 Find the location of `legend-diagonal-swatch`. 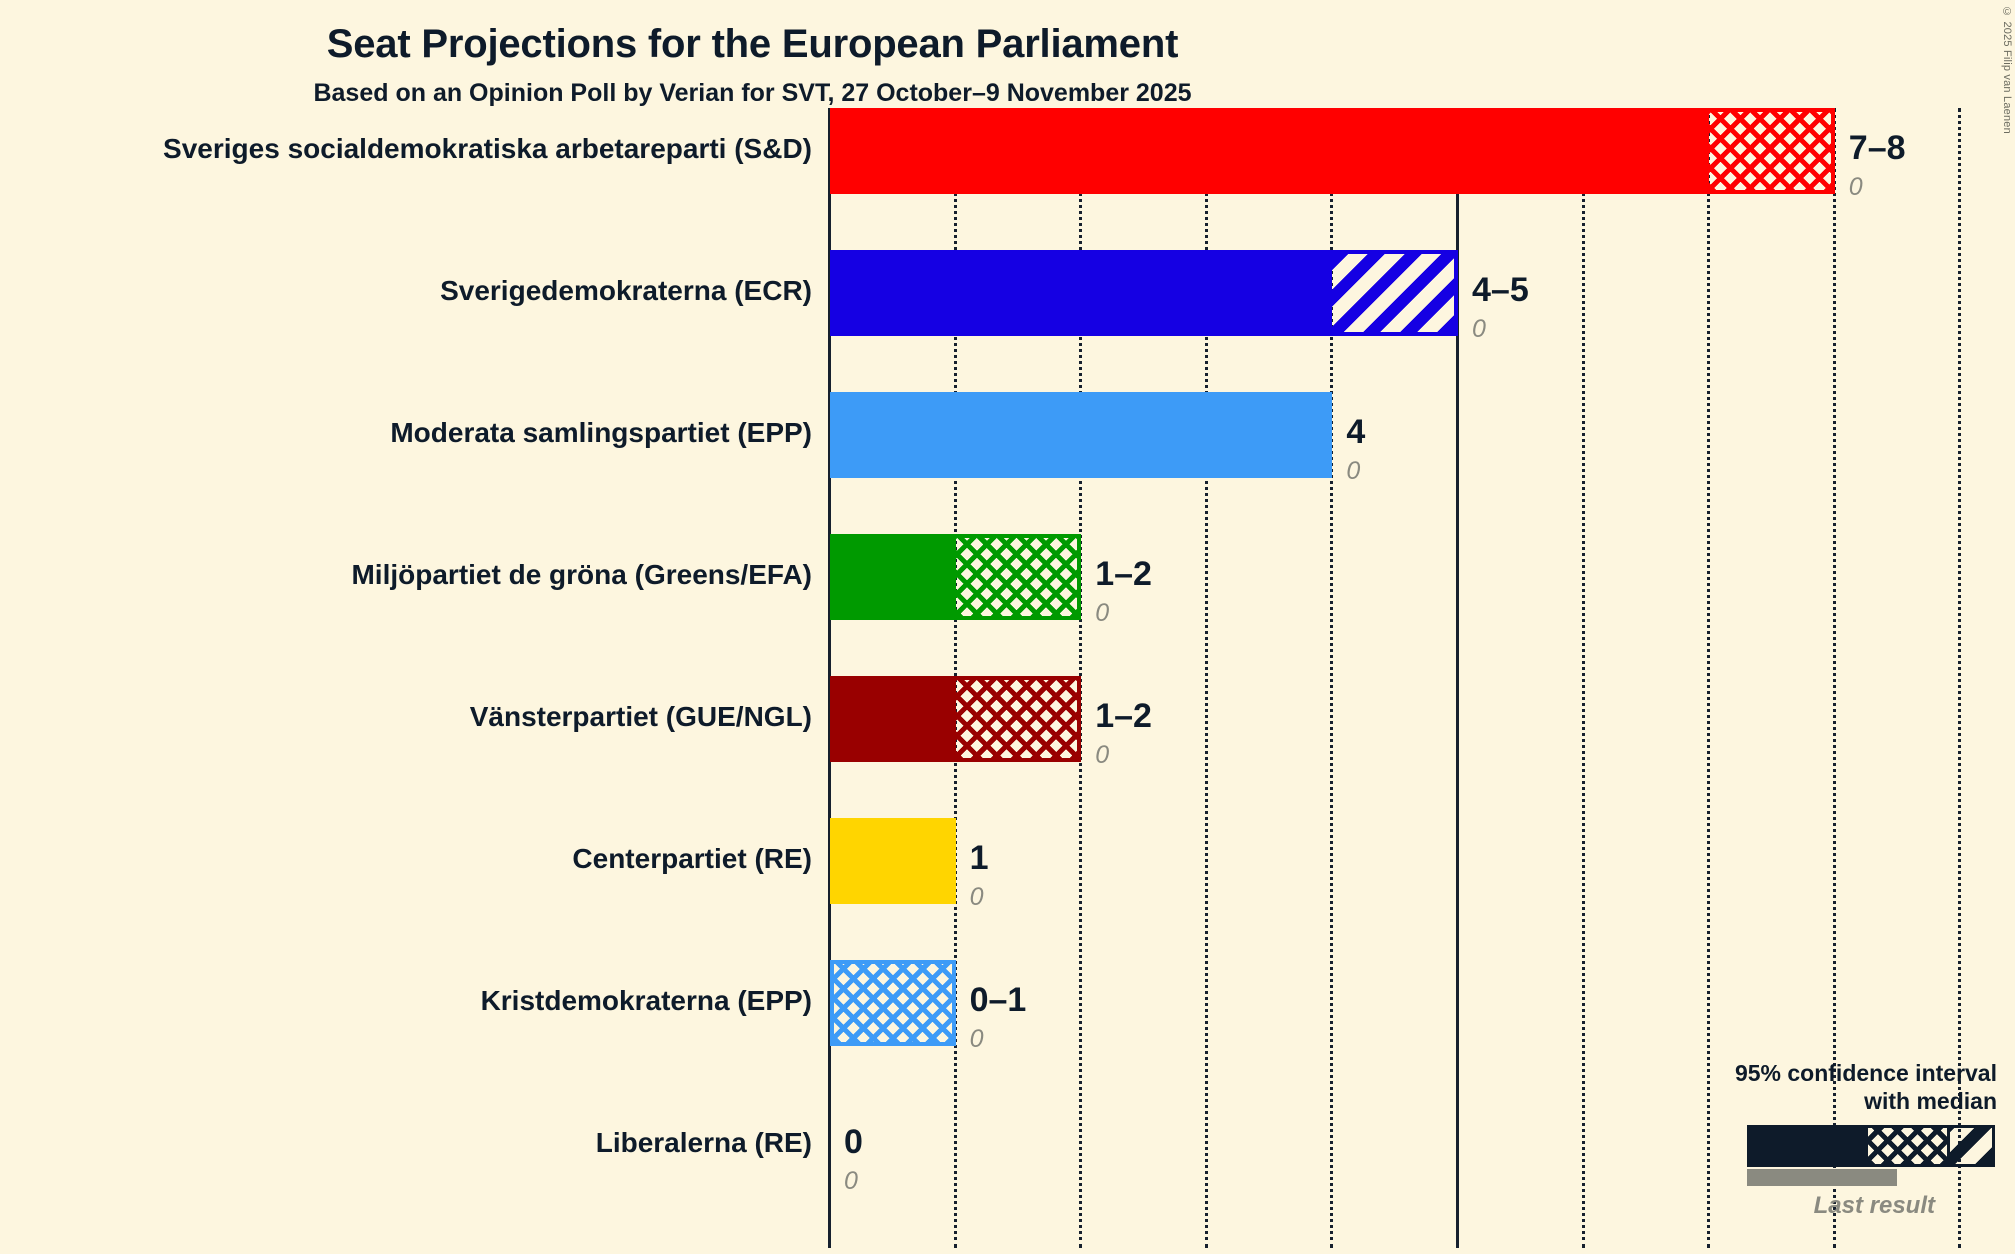

legend-diagonal-swatch is located at coordinates (1971, 1146).